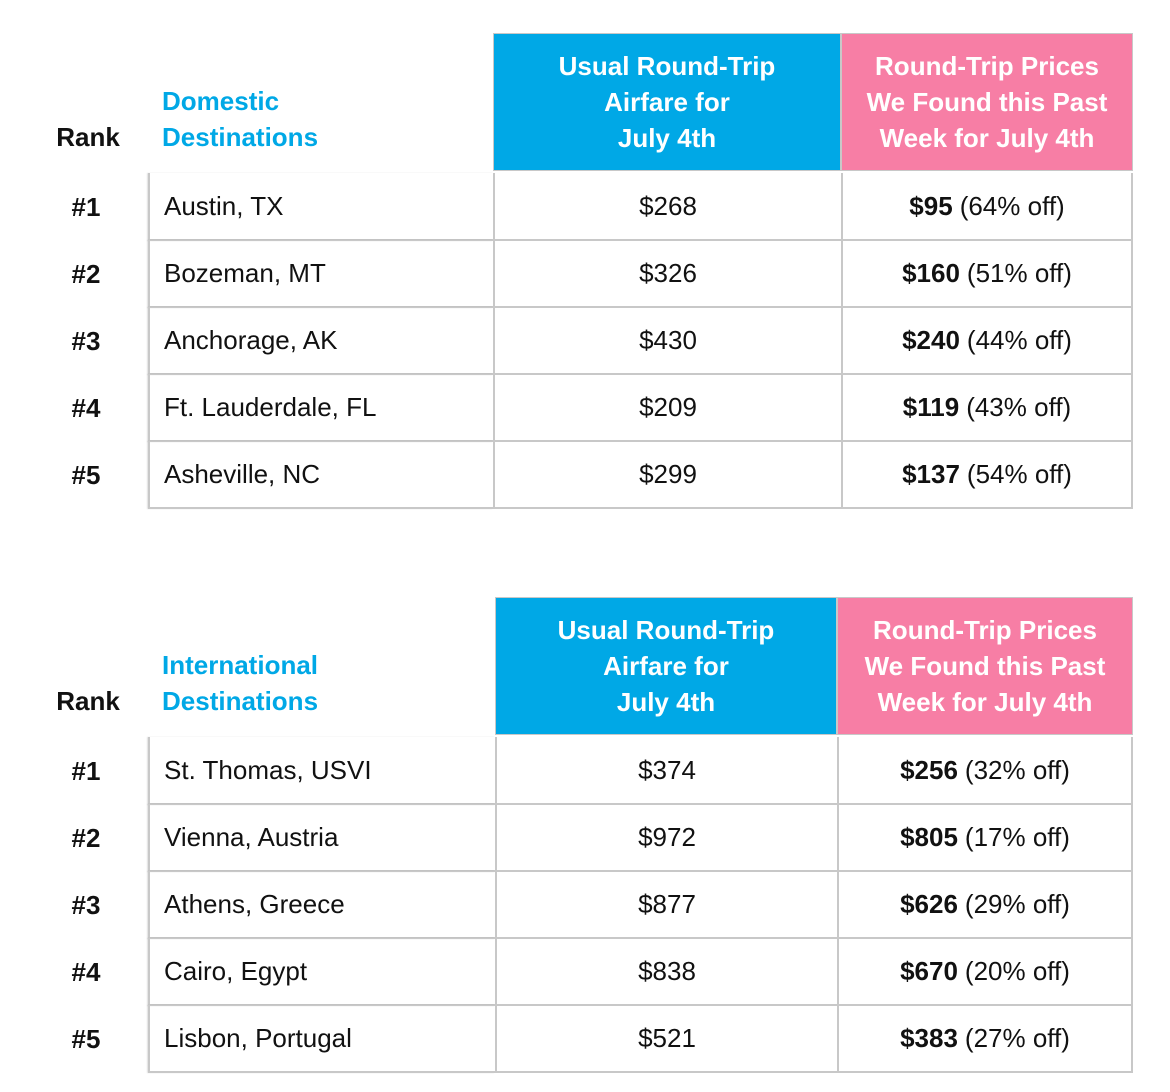 Image resolution: width=1170 pixels, height=1092 pixels. Describe the element at coordinates (321, 838) in the screenshot. I see `destination-cell: Vienna, Austria` at that location.